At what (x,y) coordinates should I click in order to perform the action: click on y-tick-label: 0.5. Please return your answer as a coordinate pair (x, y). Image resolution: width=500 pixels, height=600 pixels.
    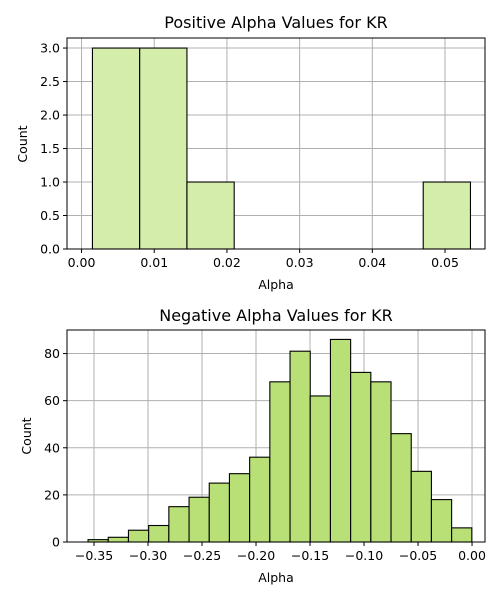
    Looking at the image, I should click on (50, 215).